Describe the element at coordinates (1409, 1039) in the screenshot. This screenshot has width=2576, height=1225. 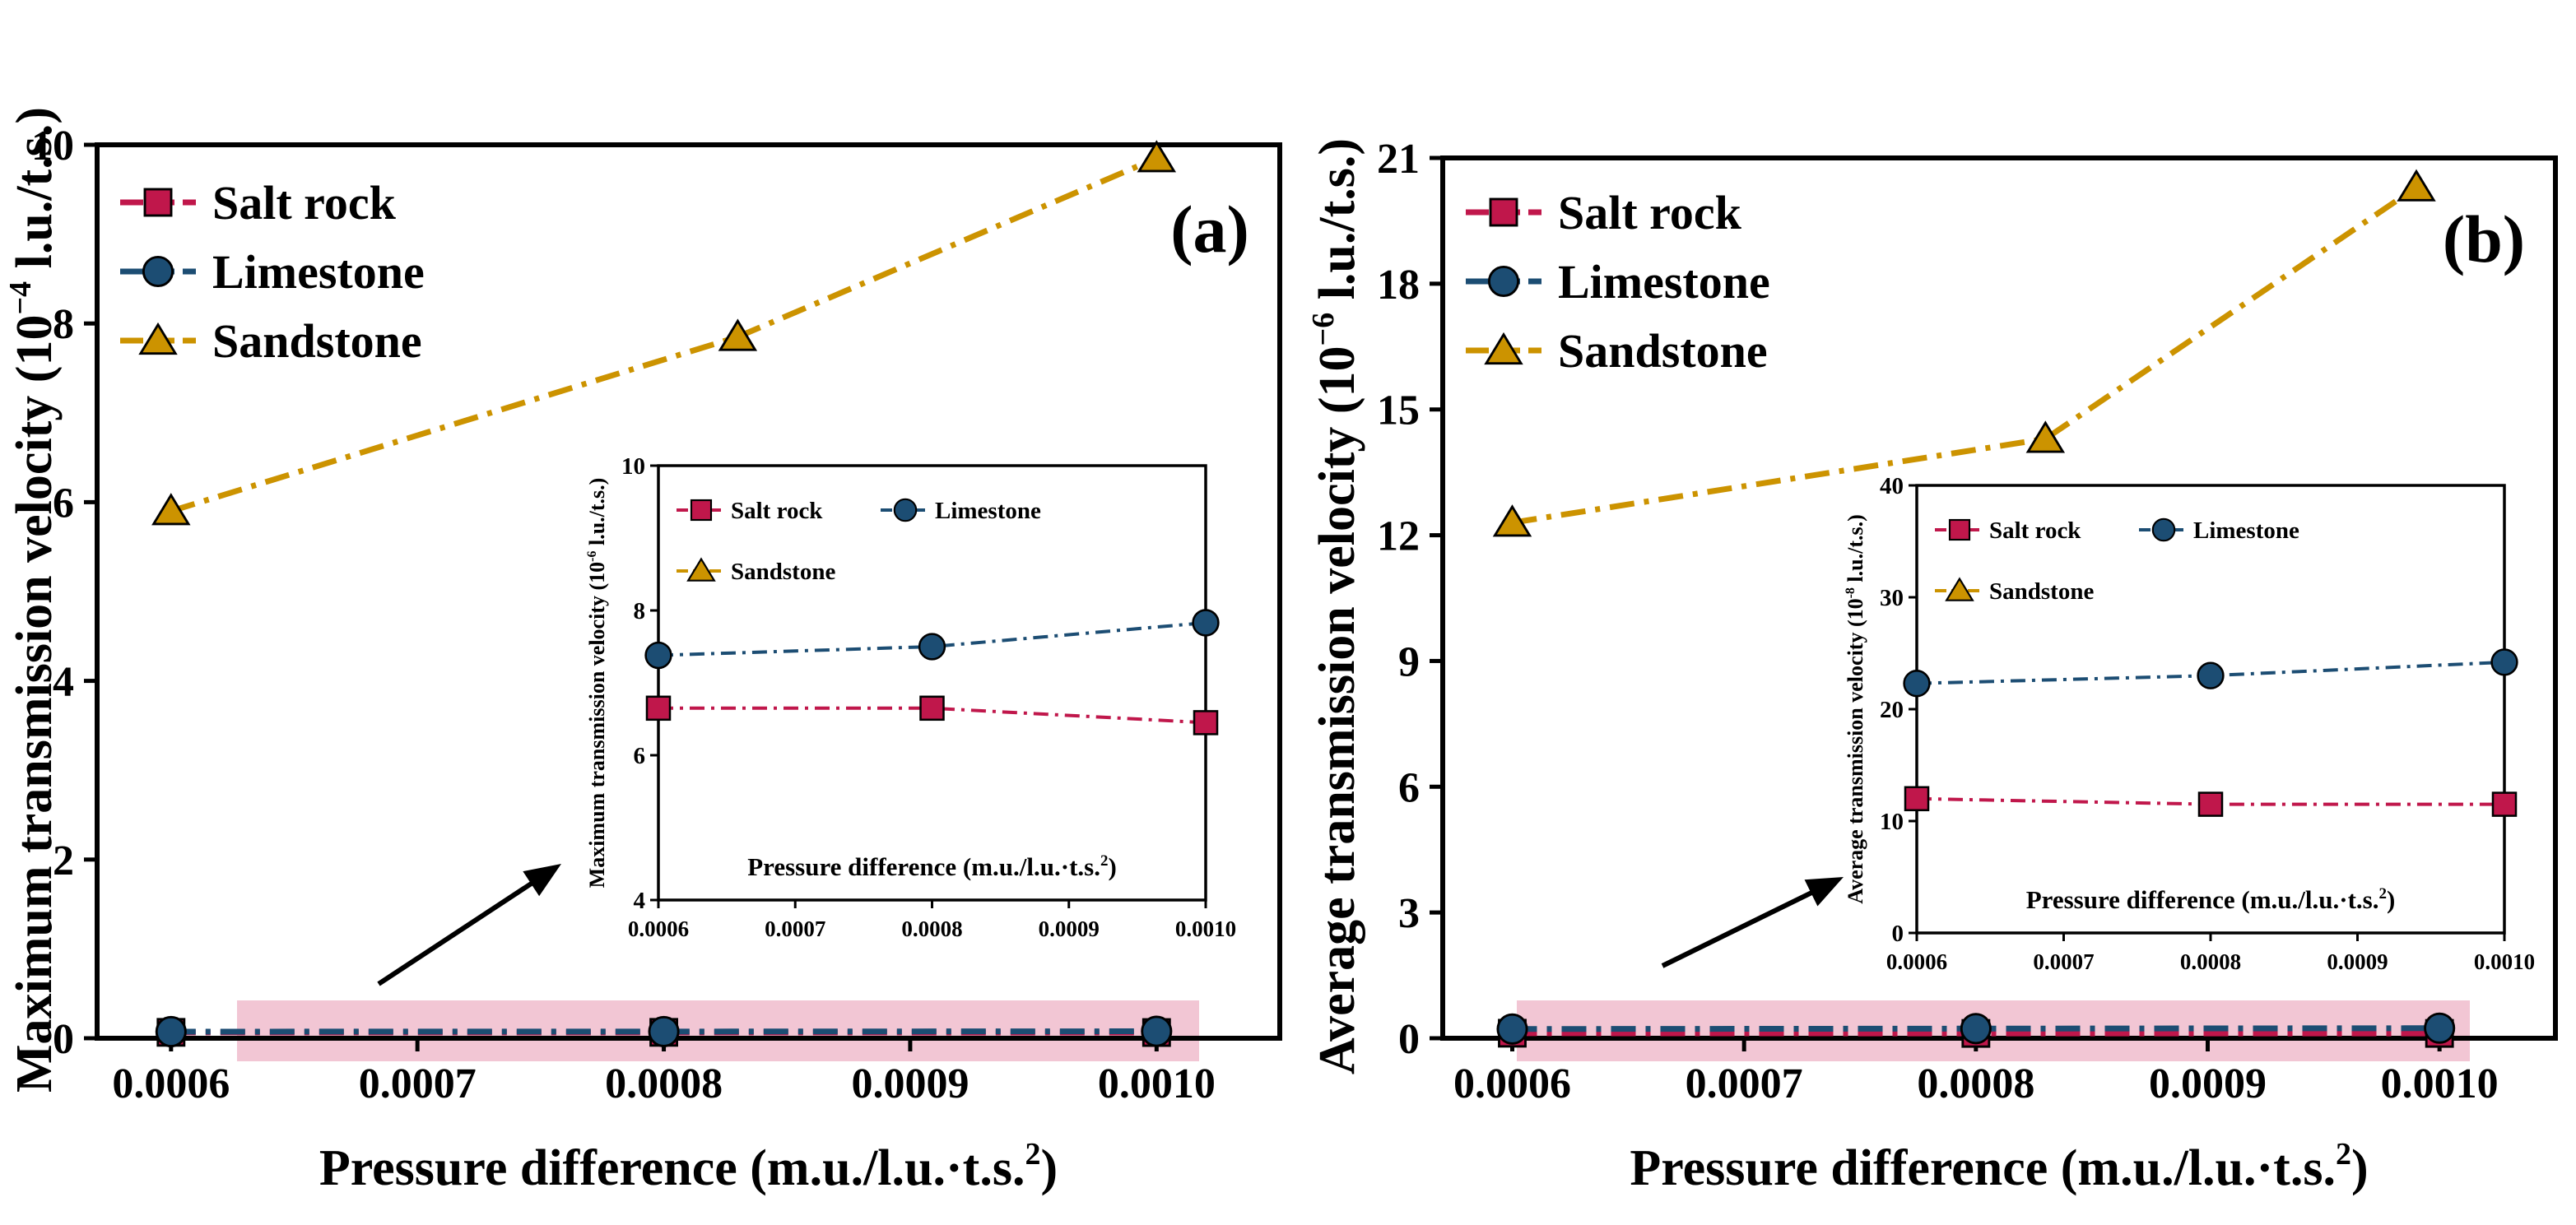
I see `y-tick-label: 0` at that location.